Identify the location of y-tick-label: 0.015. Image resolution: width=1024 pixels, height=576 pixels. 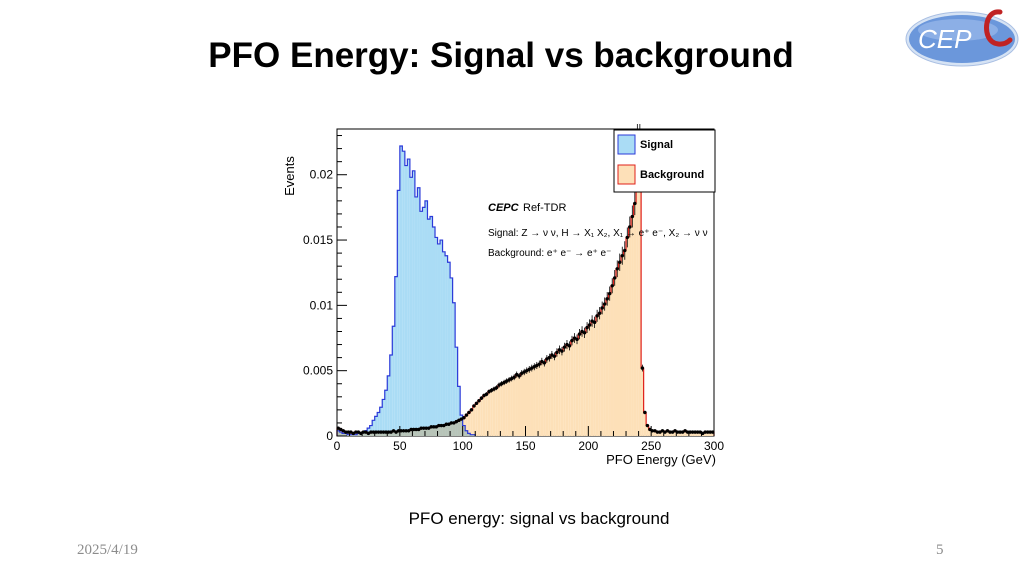
(318, 240).